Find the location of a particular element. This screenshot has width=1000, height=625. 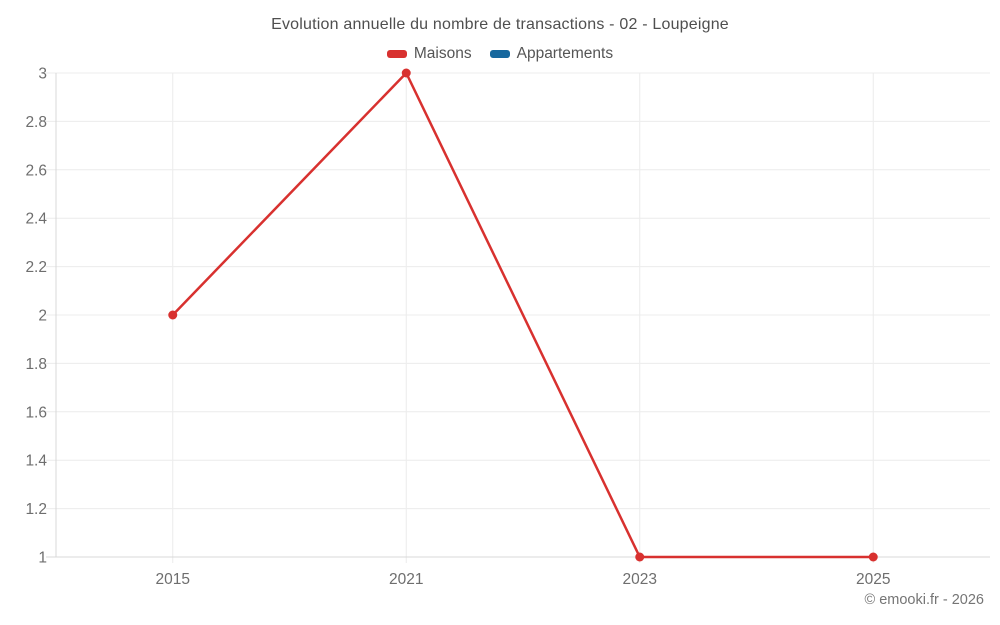

y-axis-tick-label: 2.4 is located at coordinates (36, 219).